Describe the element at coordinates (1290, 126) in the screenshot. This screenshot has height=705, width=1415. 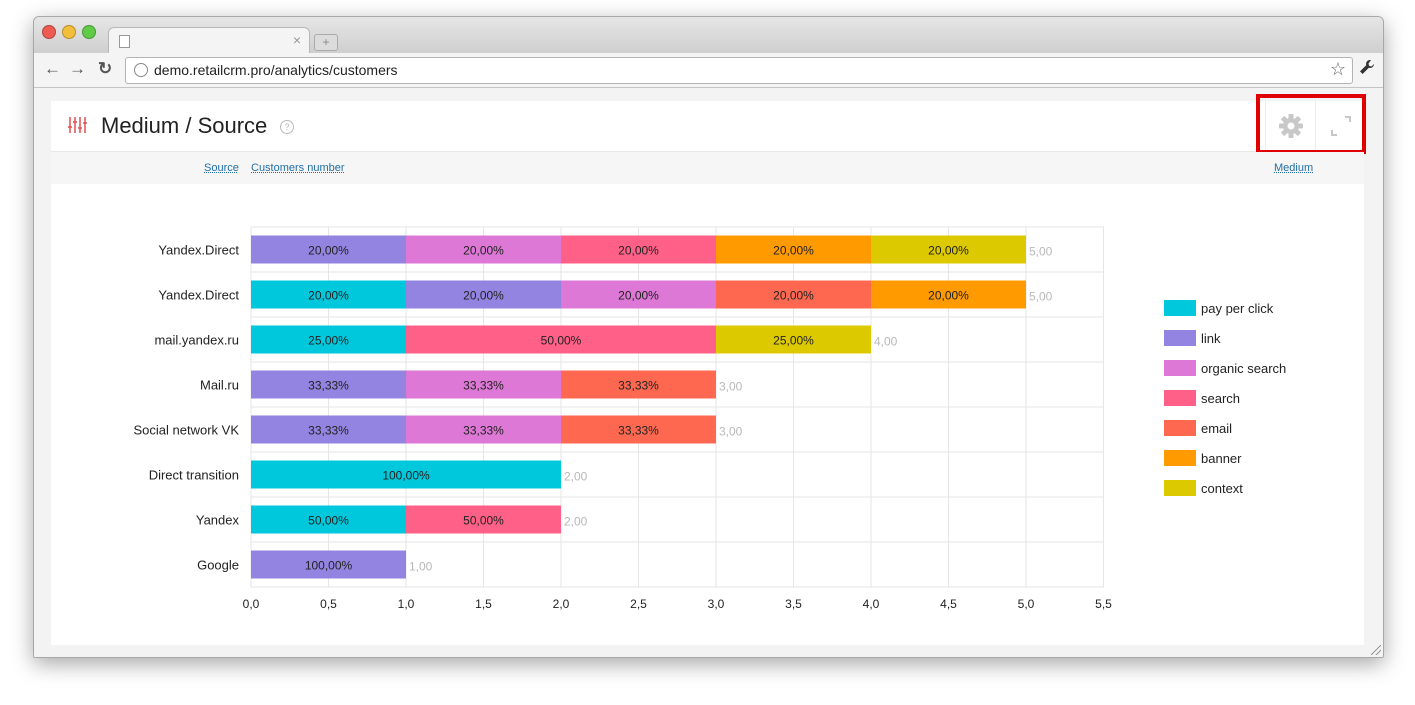
I see `settings-button` at that location.